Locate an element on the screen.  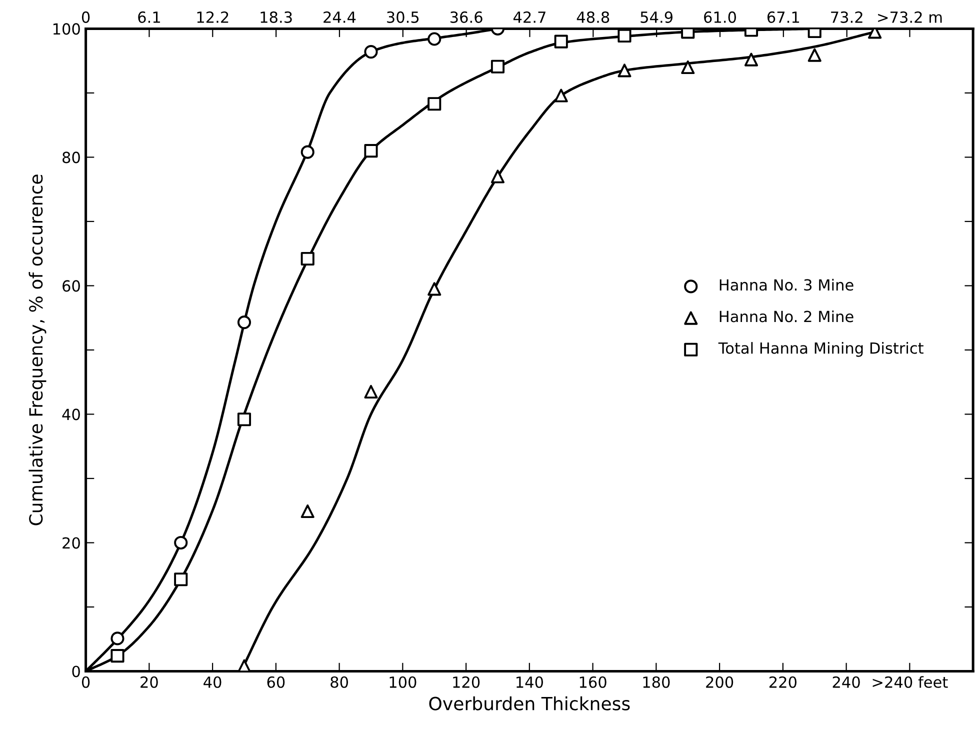
y-tick-label: 60 is located at coordinates (71, 286).